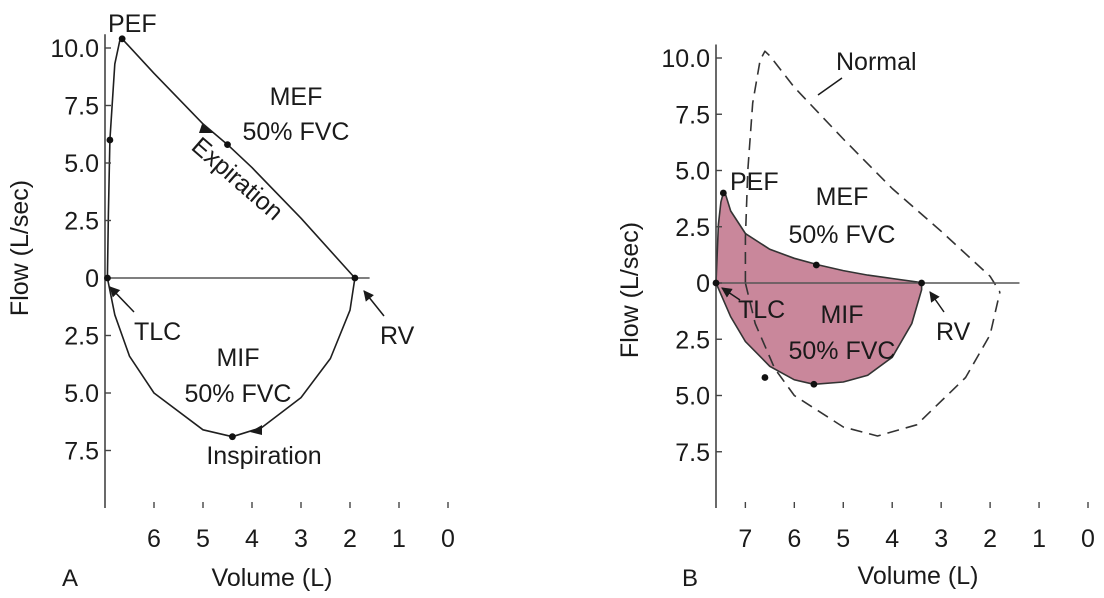 Image resolution: width=1104 pixels, height=598 pixels. Describe the element at coordinates (92, 279) in the screenshot. I see `panel-a-y-tick-label: 0` at that location.